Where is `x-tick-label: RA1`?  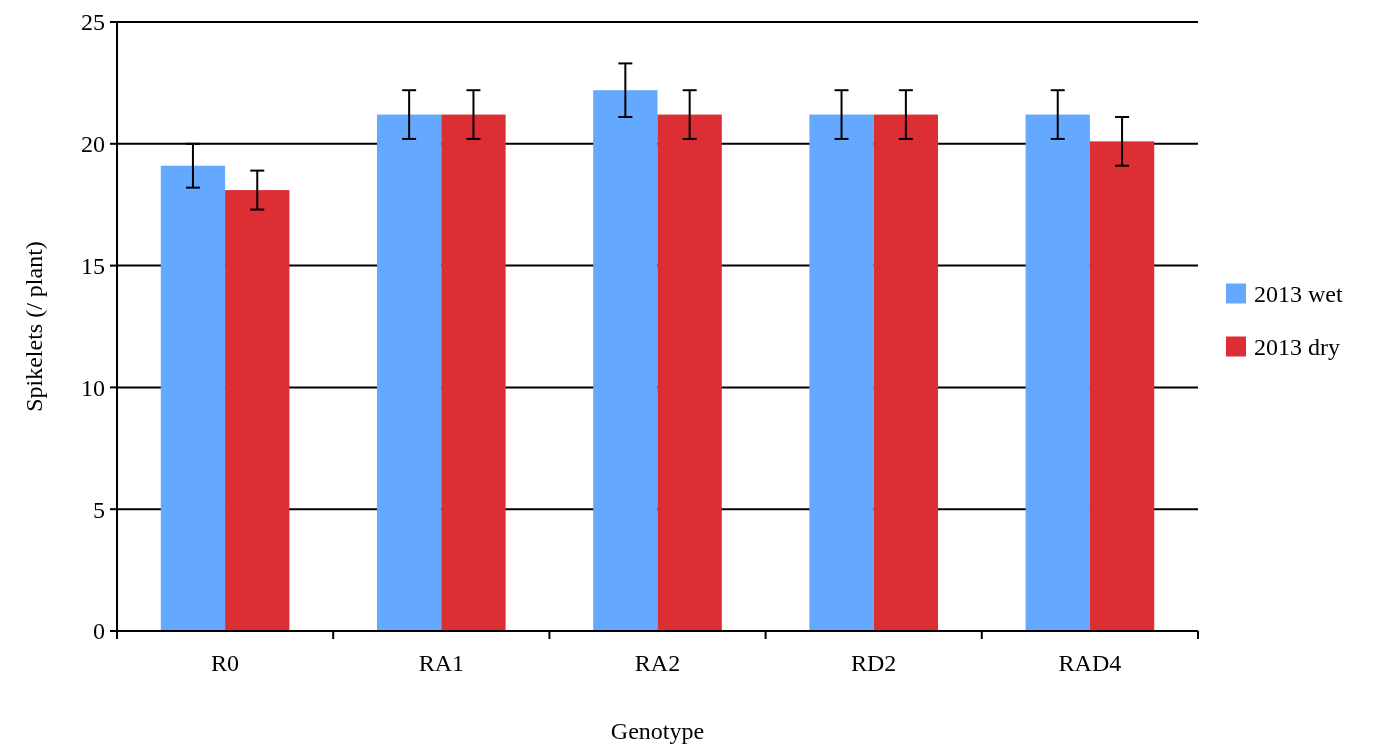 x-tick-label: RA1 is located at coordinates (441, 663).